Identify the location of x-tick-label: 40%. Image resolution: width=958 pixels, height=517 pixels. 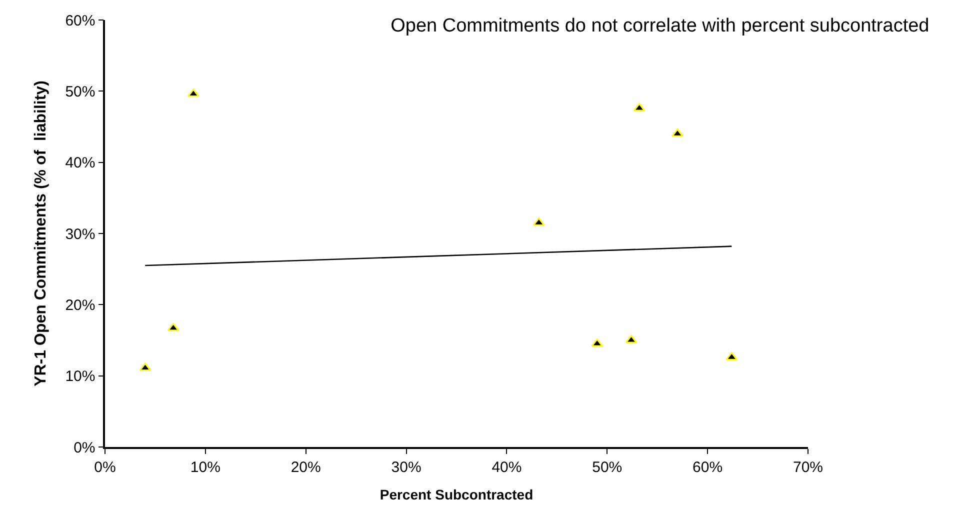
(507, 467).